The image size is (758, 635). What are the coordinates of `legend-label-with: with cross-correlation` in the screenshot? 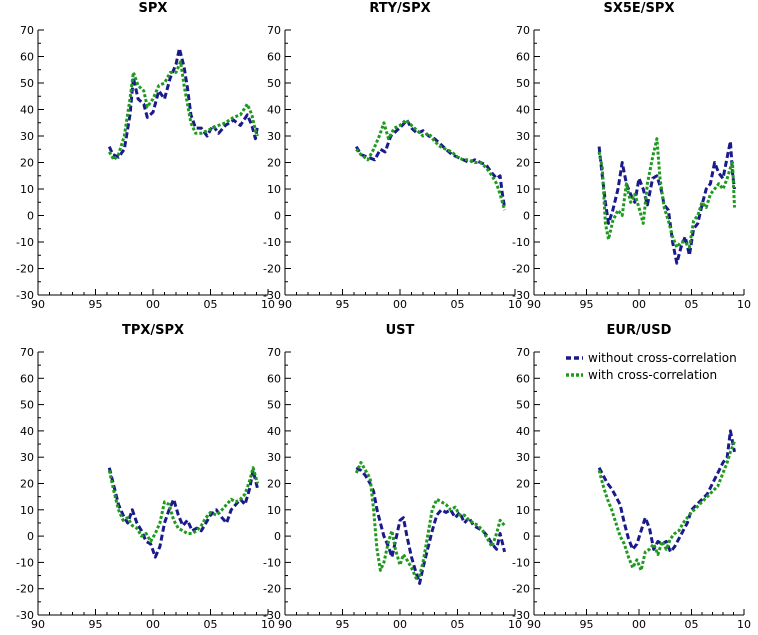 It's located at (652, 375).